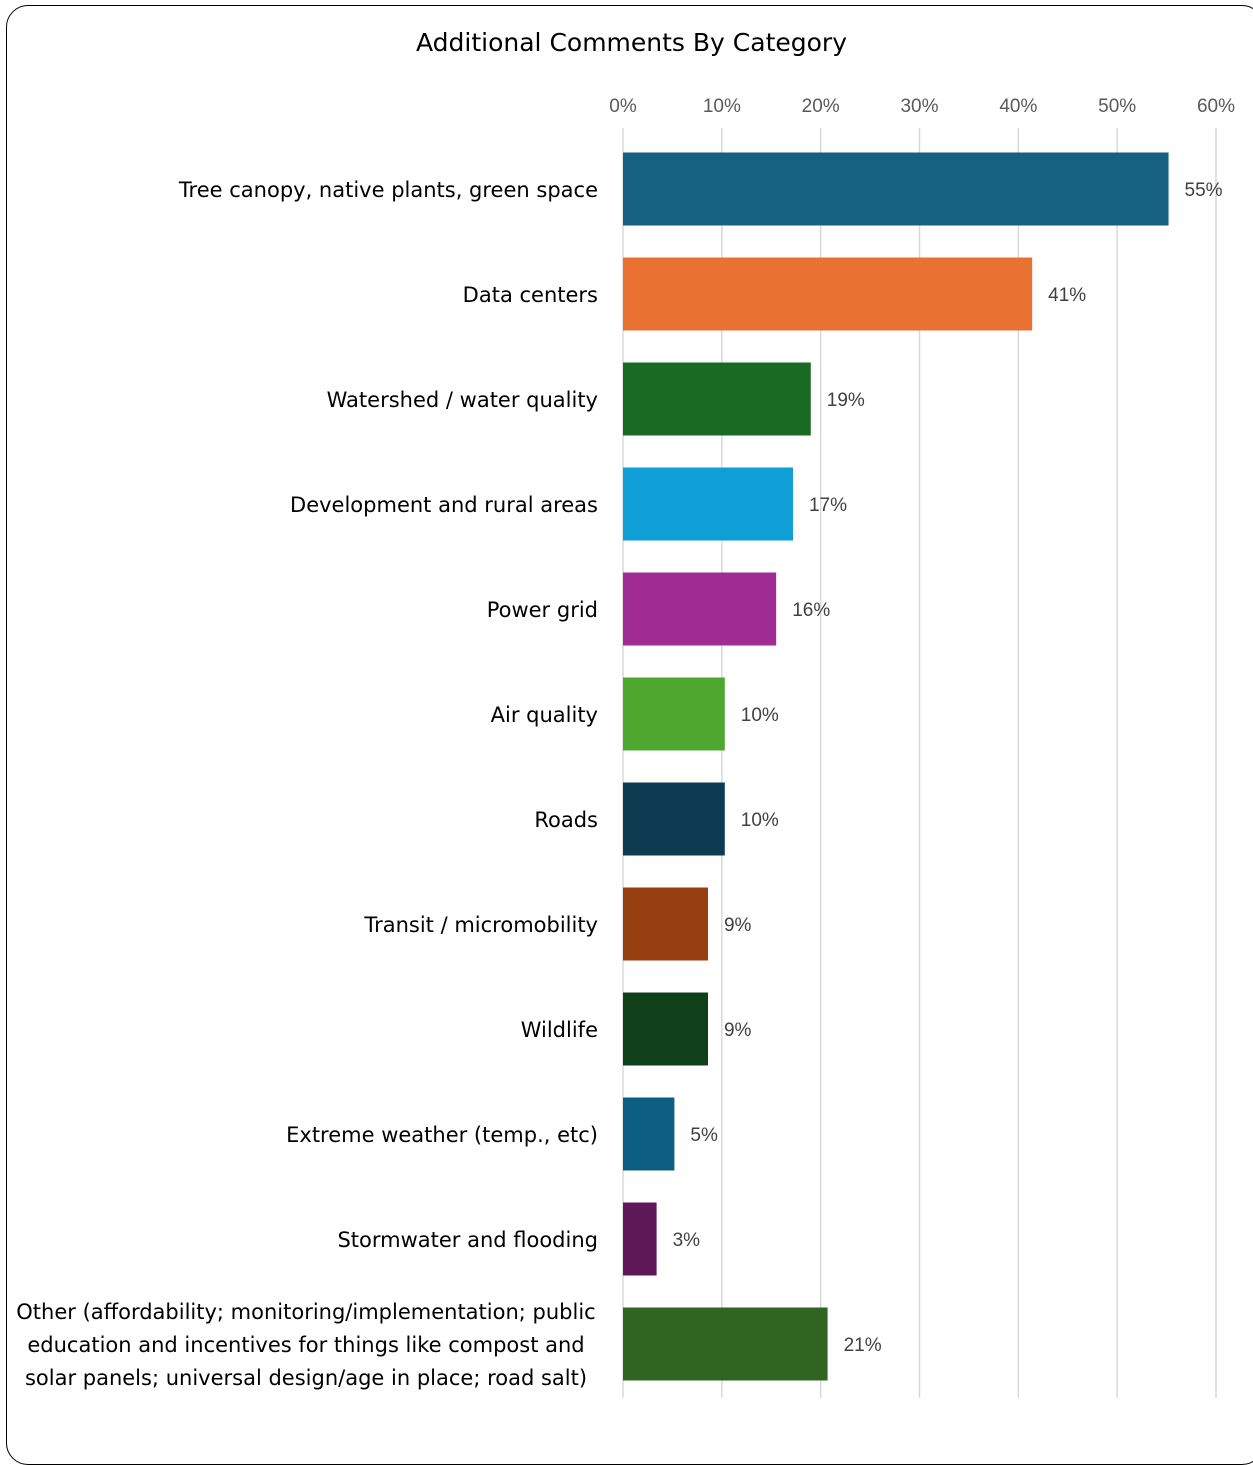  Describe the element at coordinates (919, 106) in the screenshot. I see `x-tick-label: 30%` at that location.